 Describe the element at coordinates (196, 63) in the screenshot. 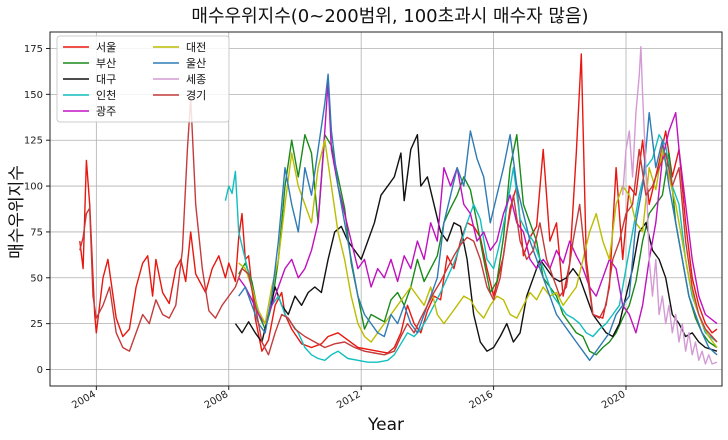

I see `legend-label: 울산` at that location.